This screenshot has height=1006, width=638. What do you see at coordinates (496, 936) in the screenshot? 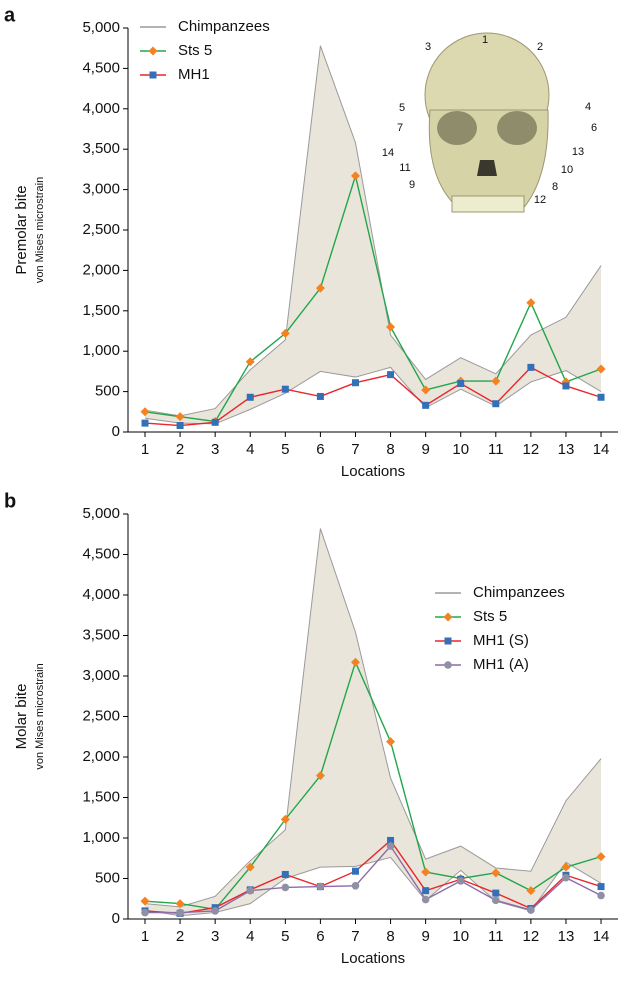
I see `x-tick-label: 11` at bounding box center [496, 936].